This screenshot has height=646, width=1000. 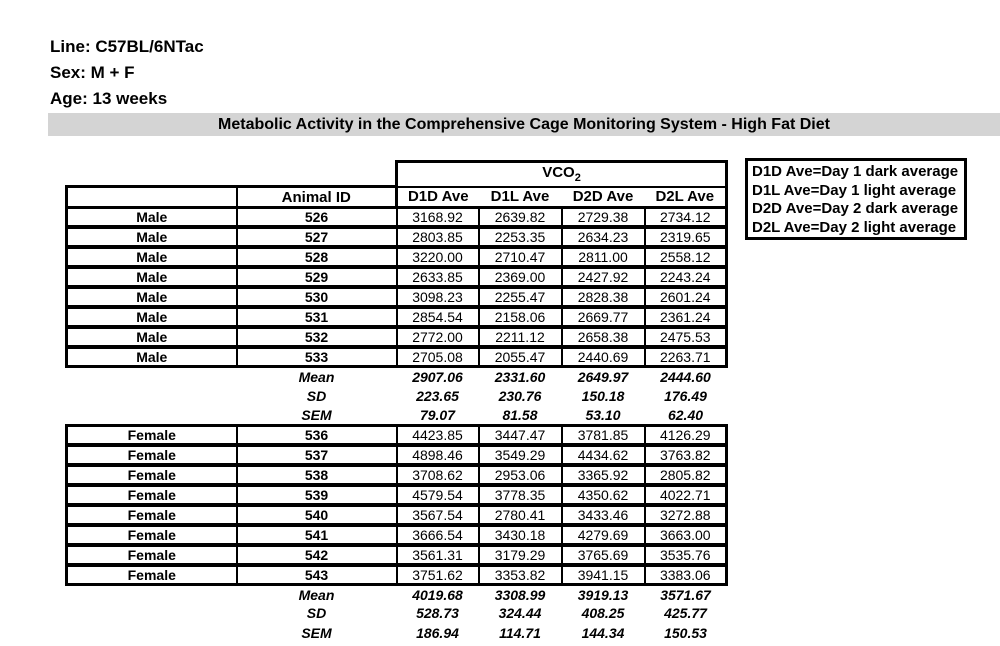 What do you see at coordinates (603, 474) in the screenshot?
I see `value-cell: 3365.92` at bounding box center [603, 474].